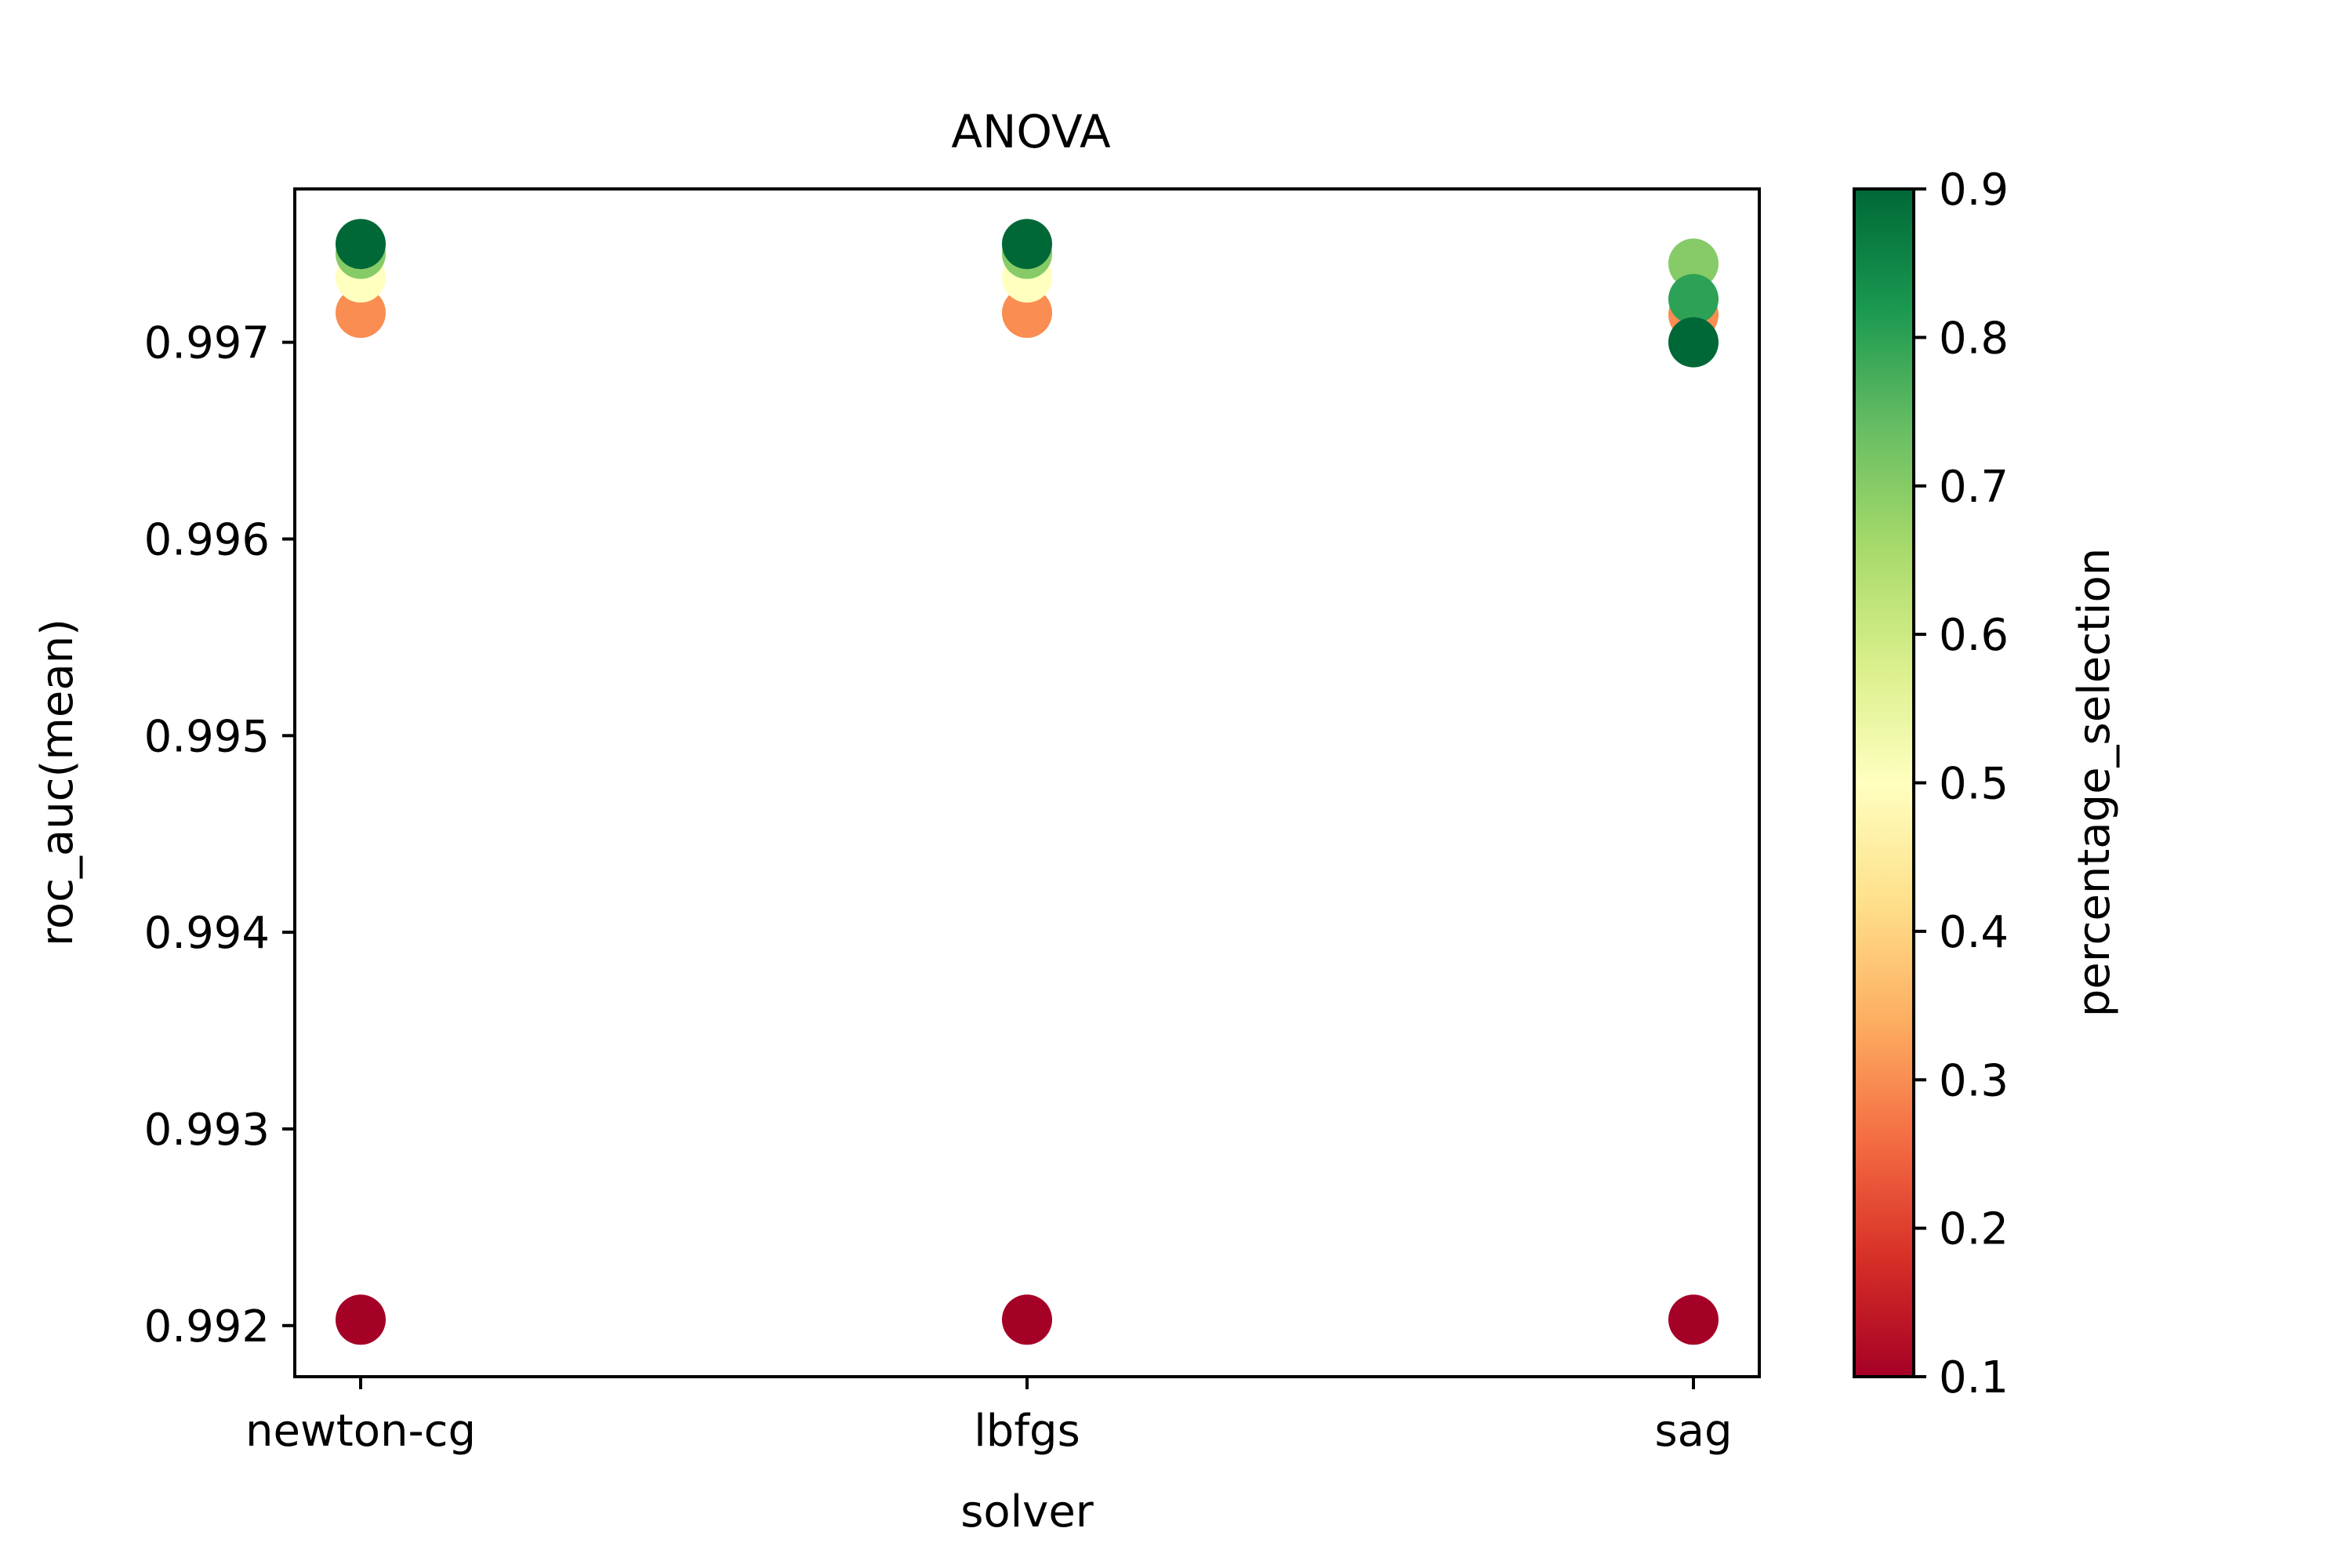 This screenshot has width=2352, height=1568. Describe the element at coordinates (1974, 1080) in the screenshot. I see `colorbar-tick-label: 0.3` at that location.